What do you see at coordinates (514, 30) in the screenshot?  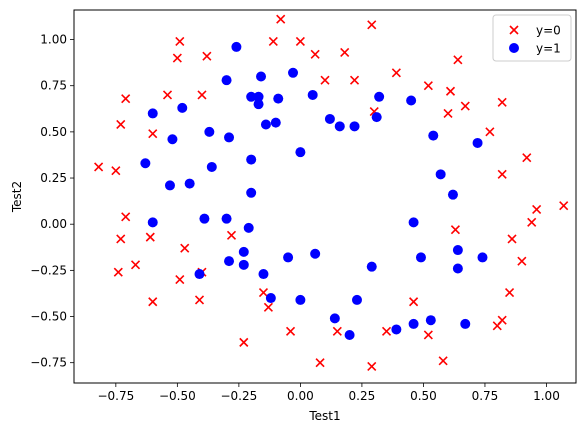 I see `legend-marker-x-icon` at bounding box center [514, 30].